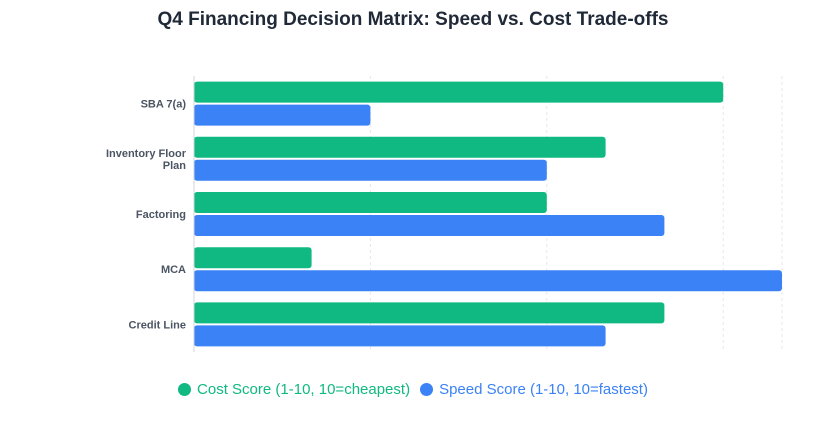 Image resolution: width=826 pixels, height=427 pixels. Describe the element at coordinates (304, 389) in the screenshot. I see `legend-label-cost: Cost Score (1-10, 10=cheapest)` at that location.